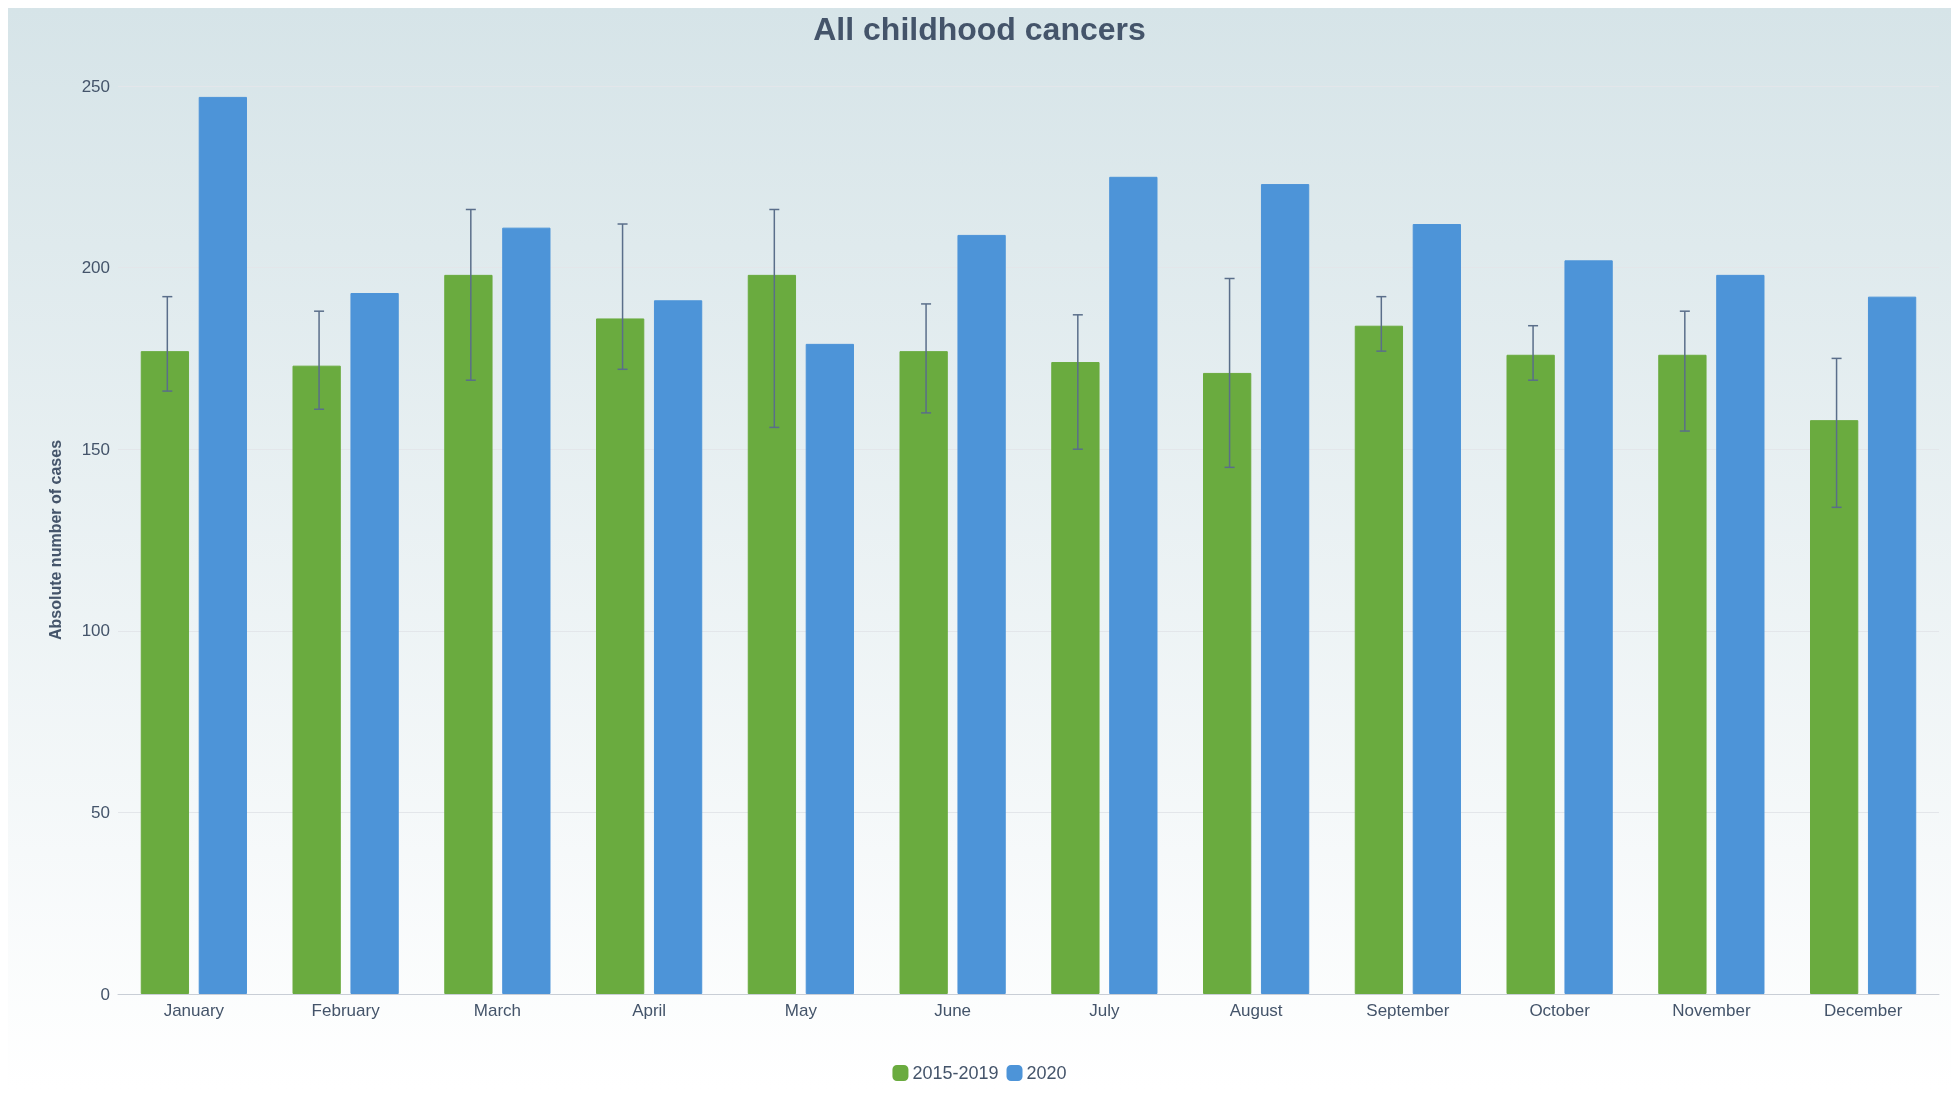 The image size is (1959, 1097). I want to click on x-tick-label: December, so click(1863, 1010).